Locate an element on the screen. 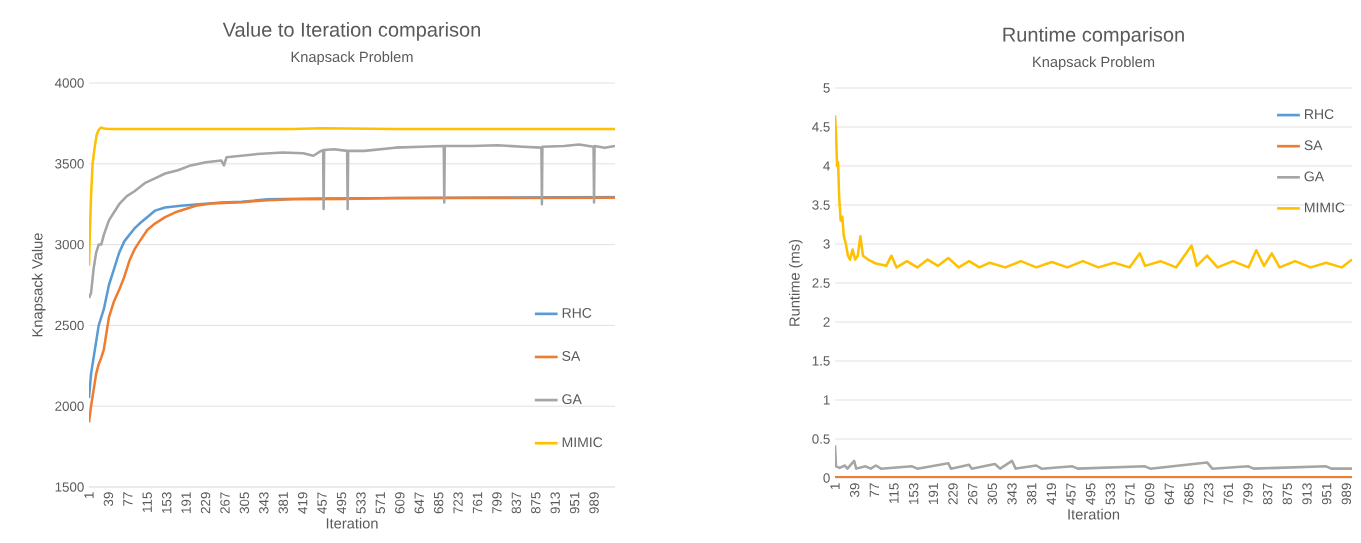  y-tick-label: 2000 is located at coordinates (69, 406).